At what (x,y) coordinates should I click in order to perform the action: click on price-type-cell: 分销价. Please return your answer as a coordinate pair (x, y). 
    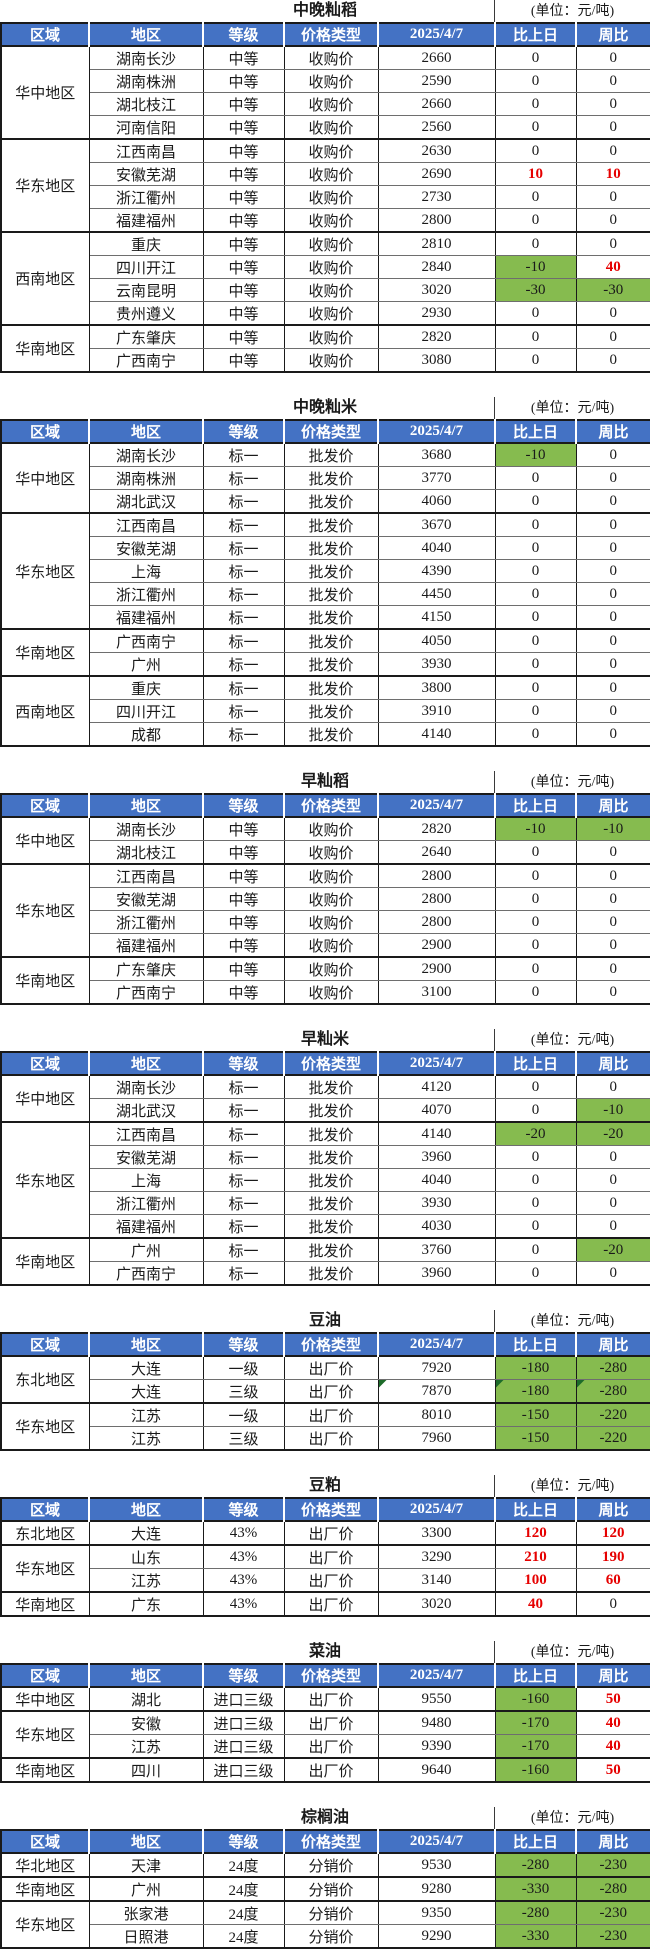
    Looking at the image, I should click on (331, 1865).